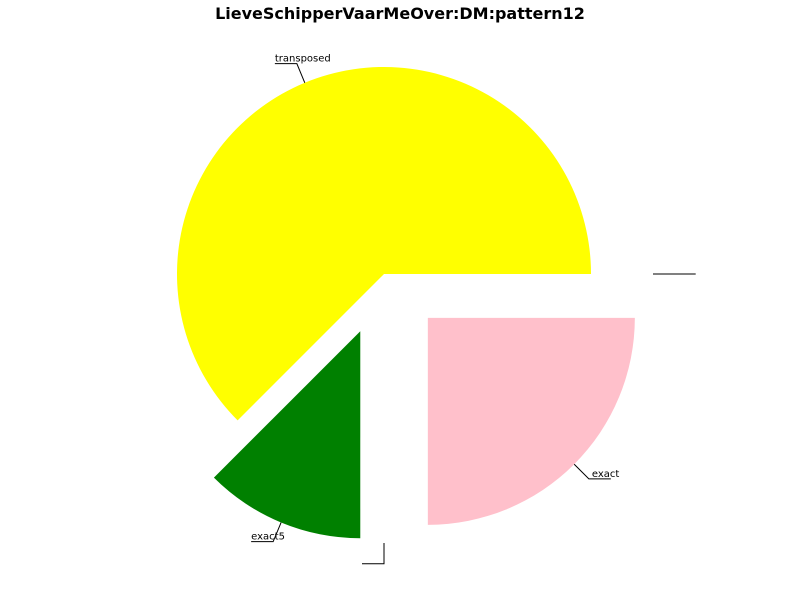  What do you see at coordinates (606, 474) in the screenshot?
I see `slice-label-exact: exact` at bounding box center [606, 474].